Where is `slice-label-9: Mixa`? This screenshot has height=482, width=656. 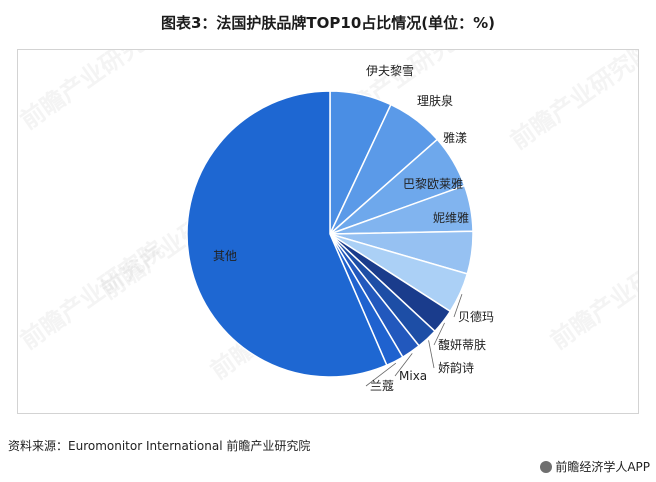 slice-label-9: Mixa is located at coordinates (413, 376).